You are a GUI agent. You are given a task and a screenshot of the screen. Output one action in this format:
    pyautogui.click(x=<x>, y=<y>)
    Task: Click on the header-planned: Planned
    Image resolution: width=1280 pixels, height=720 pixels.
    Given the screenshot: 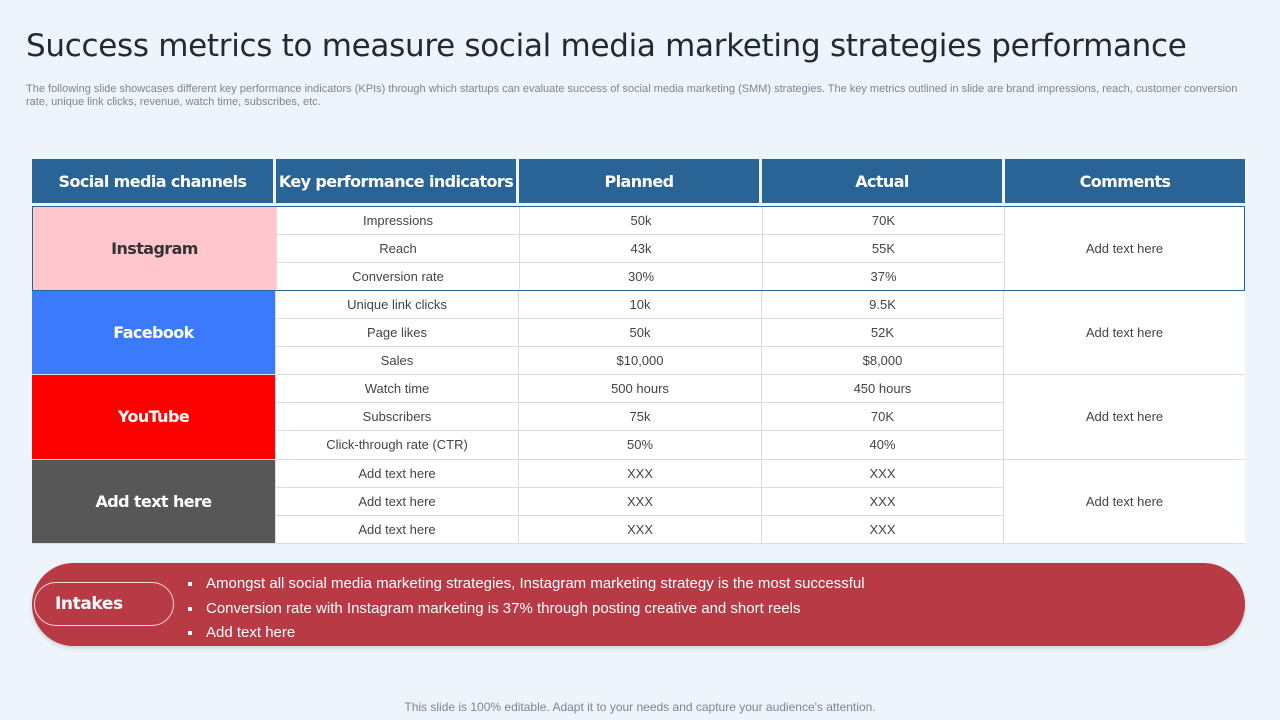 What is the action you would take?
    pyautogui.click(x=639, y=181)
    